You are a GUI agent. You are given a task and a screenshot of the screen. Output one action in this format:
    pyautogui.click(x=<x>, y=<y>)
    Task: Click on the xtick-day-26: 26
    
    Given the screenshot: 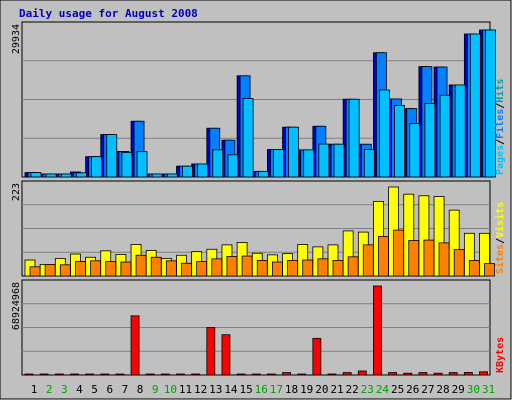 What is the action you would take?
    pyautogui.click(x=412, y=389)
    